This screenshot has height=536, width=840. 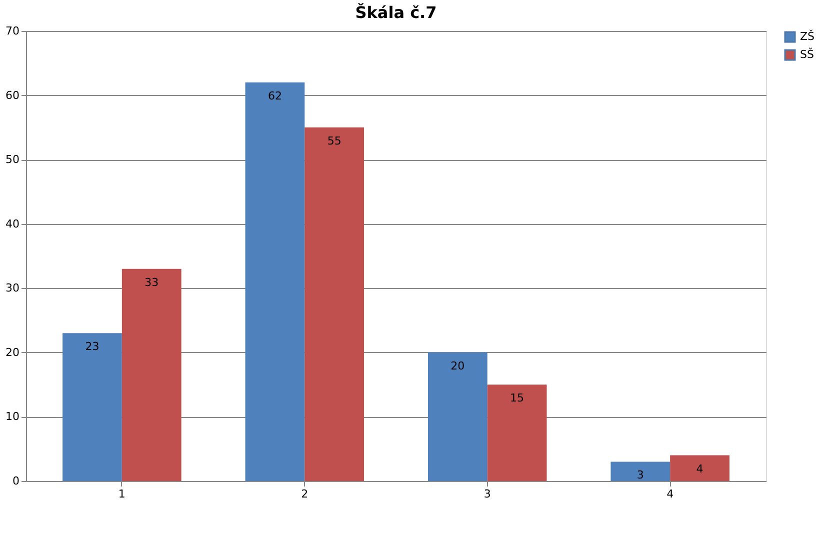 I want to click on data-label: 62, so click(x=275, y=95).